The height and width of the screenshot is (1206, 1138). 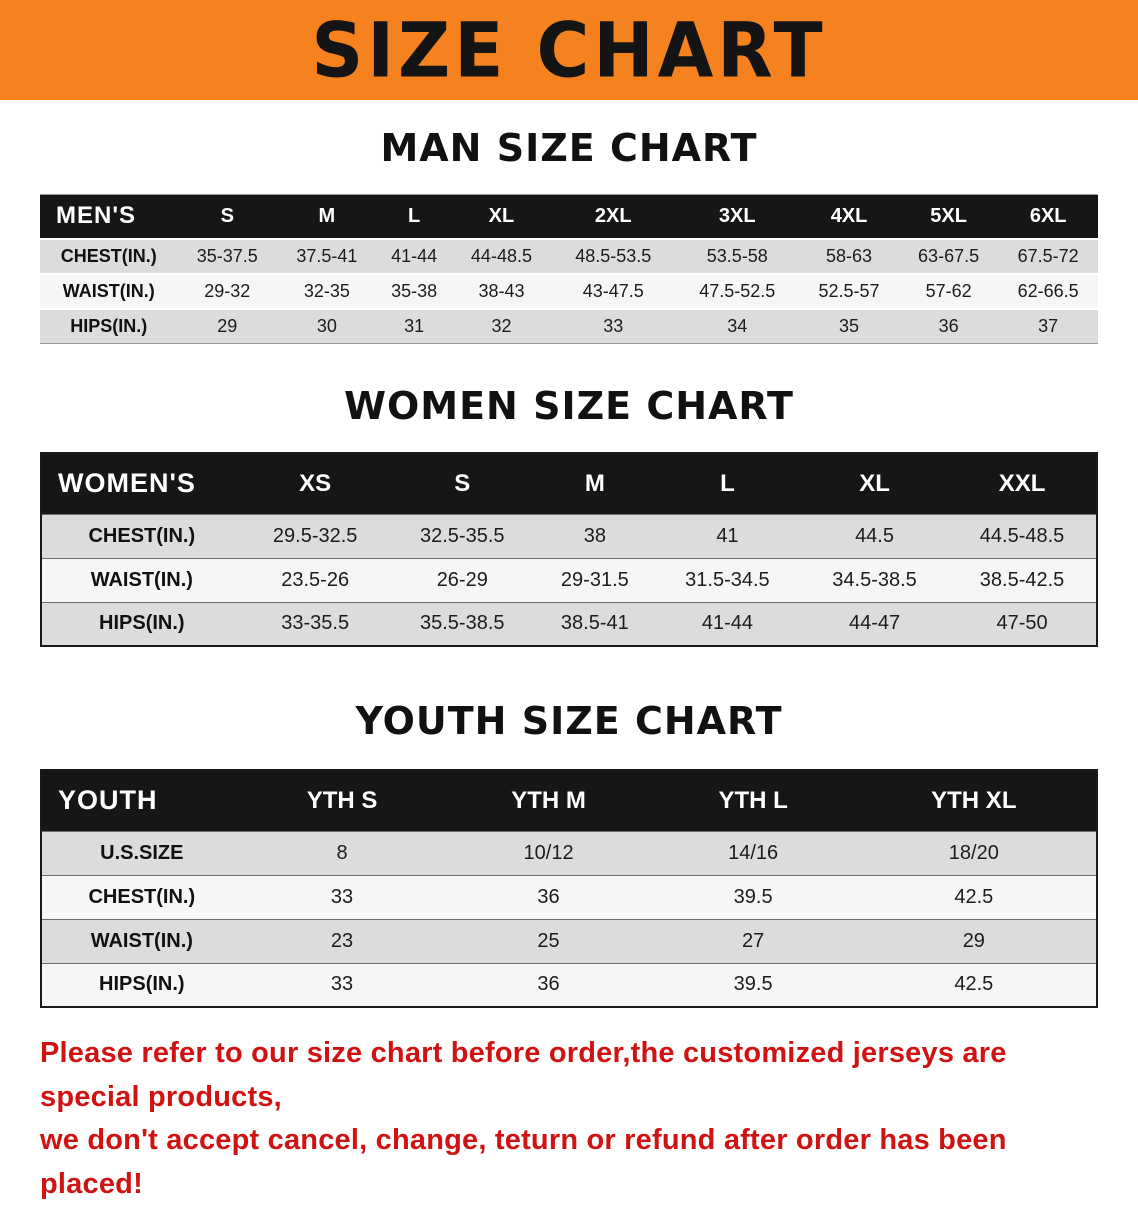 I want to click on value-cell: 31.5-34.5, so click(x=727, y=579).